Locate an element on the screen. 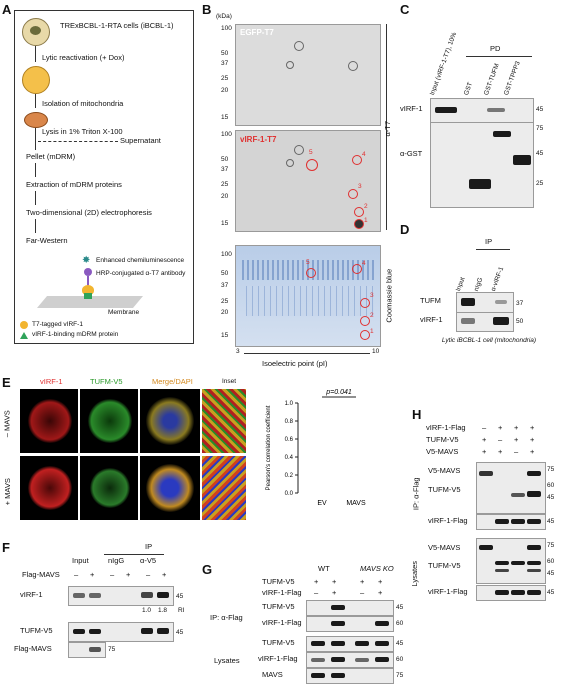 The image size is (563, 685). img-tufm-plus is located at coordinates (109, 488).